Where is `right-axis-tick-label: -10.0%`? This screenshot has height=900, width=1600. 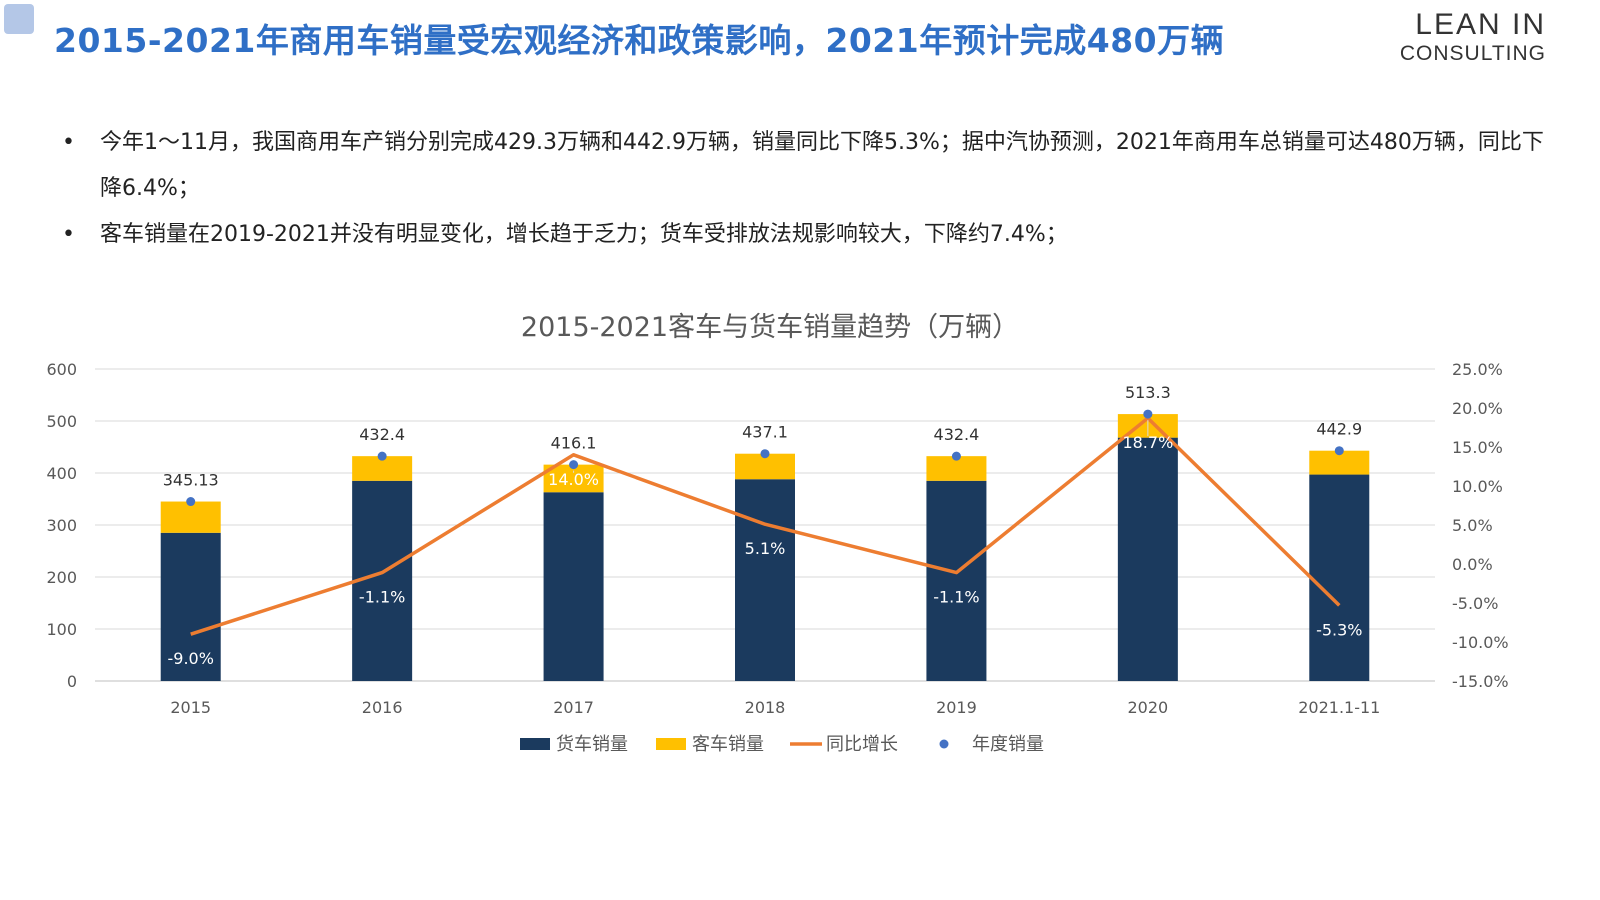 right-axis-tick-label: -10.0% is located at coordinates (1480, 642).